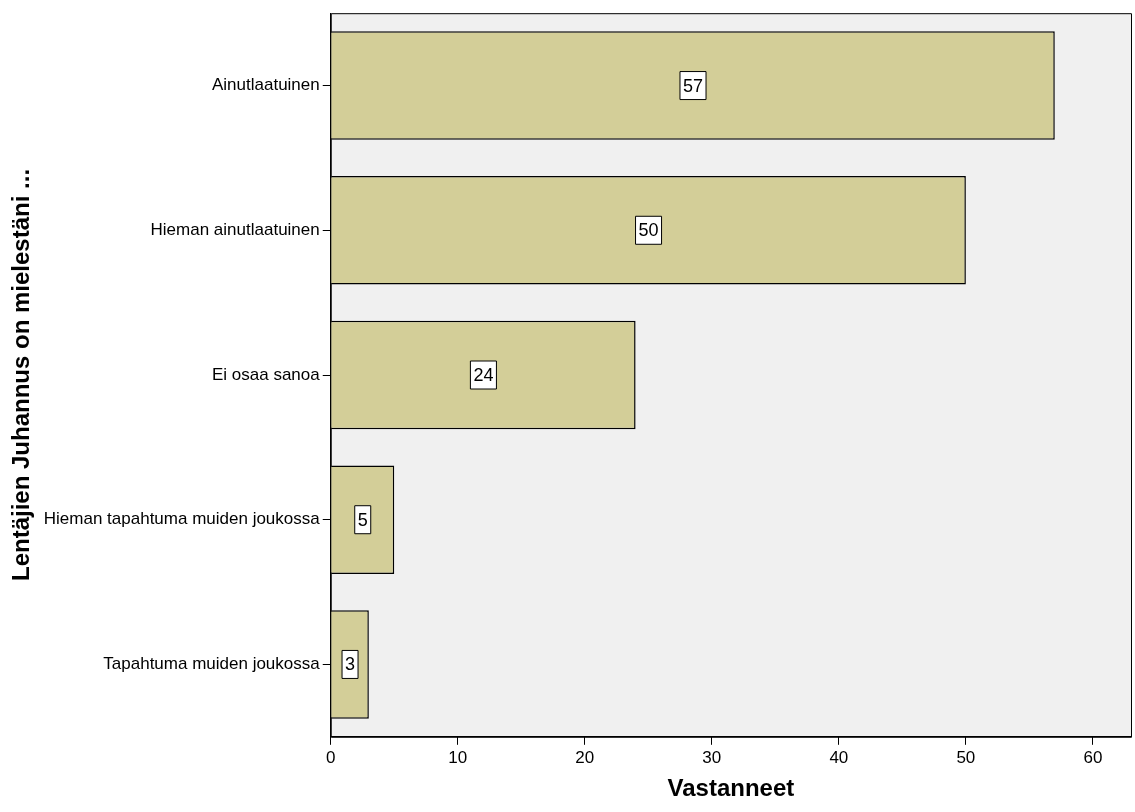 Image resolution: width=1135 pixels, height=812 pixels. Describe the element at coordinates (331, 757) in the screenshot. I see `x-tick-label: 0` at that location.